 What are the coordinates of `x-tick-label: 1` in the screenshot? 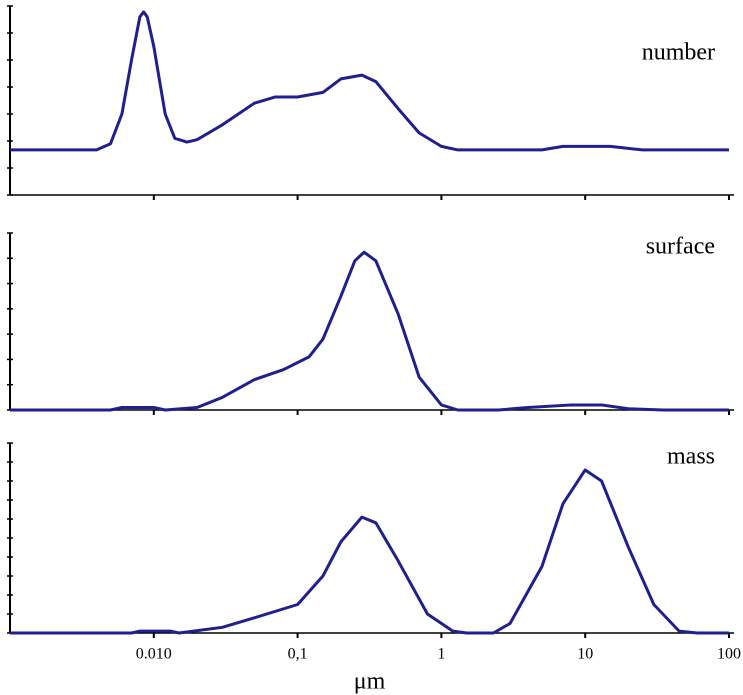 It's located at (441, 654).